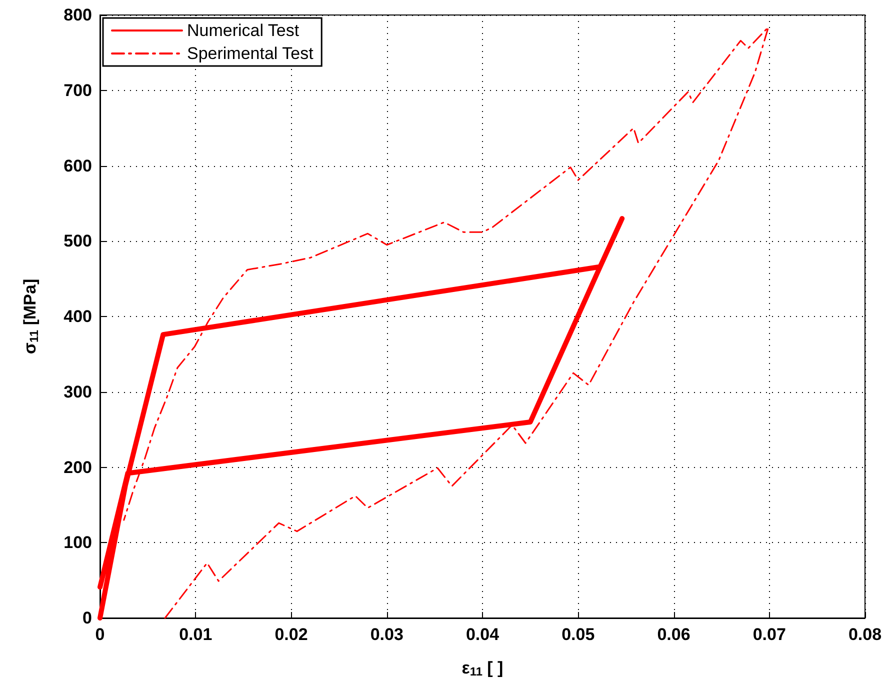 Image resolution: width=891 pixels, height=692 pixels. I want to click on legend-label: Sperimental Test, so click(250, 53).